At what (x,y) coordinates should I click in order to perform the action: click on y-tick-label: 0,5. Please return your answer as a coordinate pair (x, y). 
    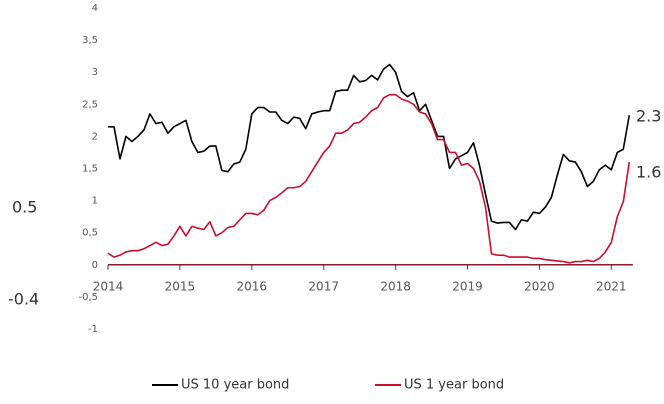
    Looking at the image, I should click on (90, 233).